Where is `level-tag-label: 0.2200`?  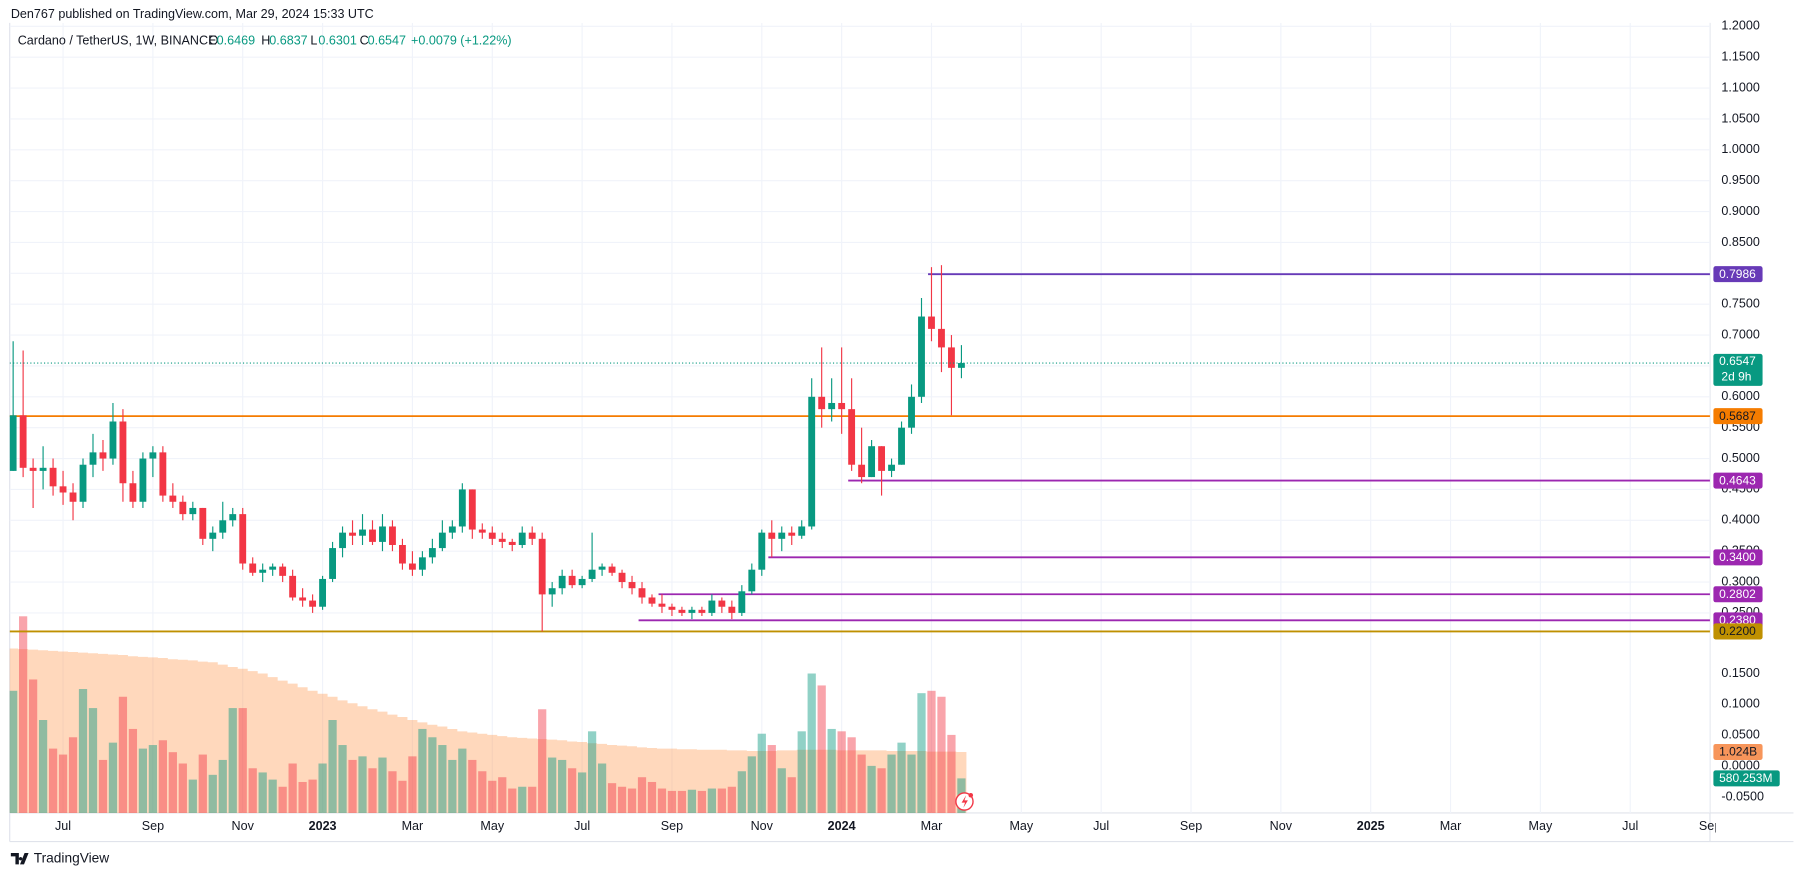
level-tag-label: 0.2200 is located at coordinates (1737, 631).